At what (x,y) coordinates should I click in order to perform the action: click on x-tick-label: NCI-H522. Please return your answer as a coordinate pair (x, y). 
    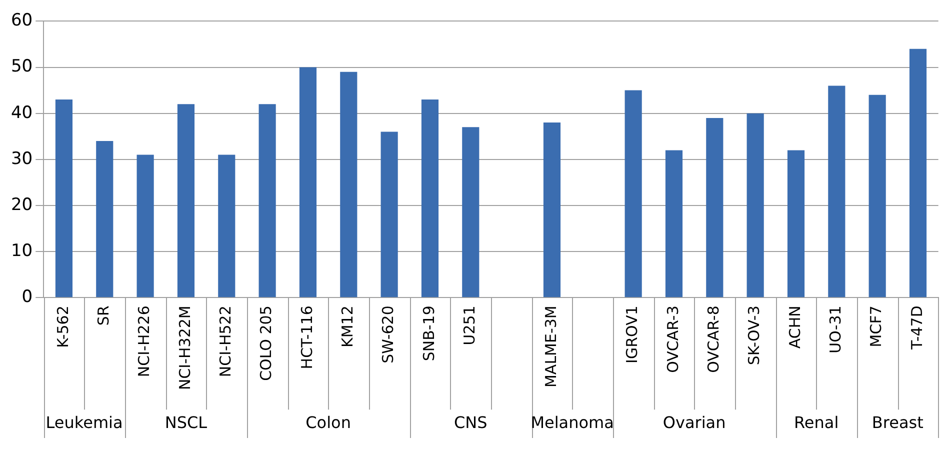
    Looking at the image, I should click on (225, 342).